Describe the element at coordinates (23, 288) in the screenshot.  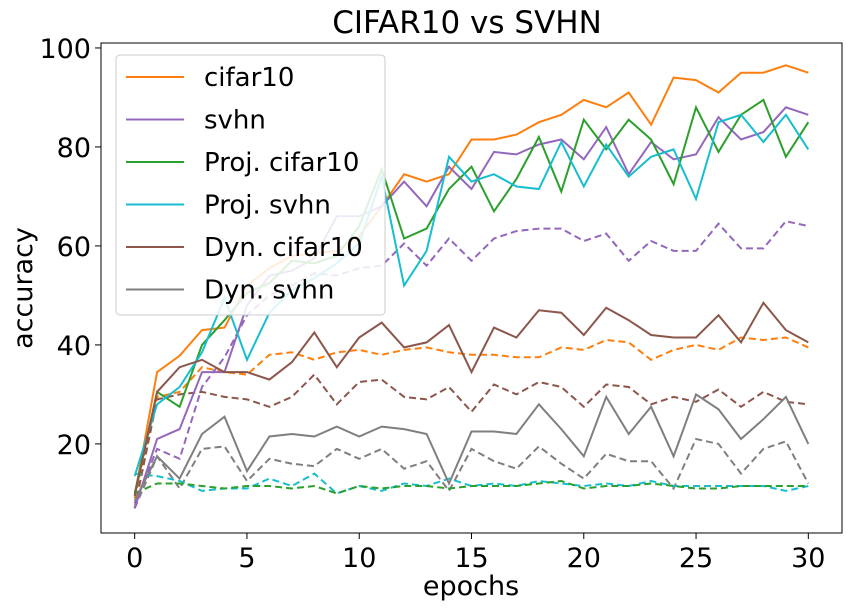
I see `y-axis-label: accuracy` at that location.